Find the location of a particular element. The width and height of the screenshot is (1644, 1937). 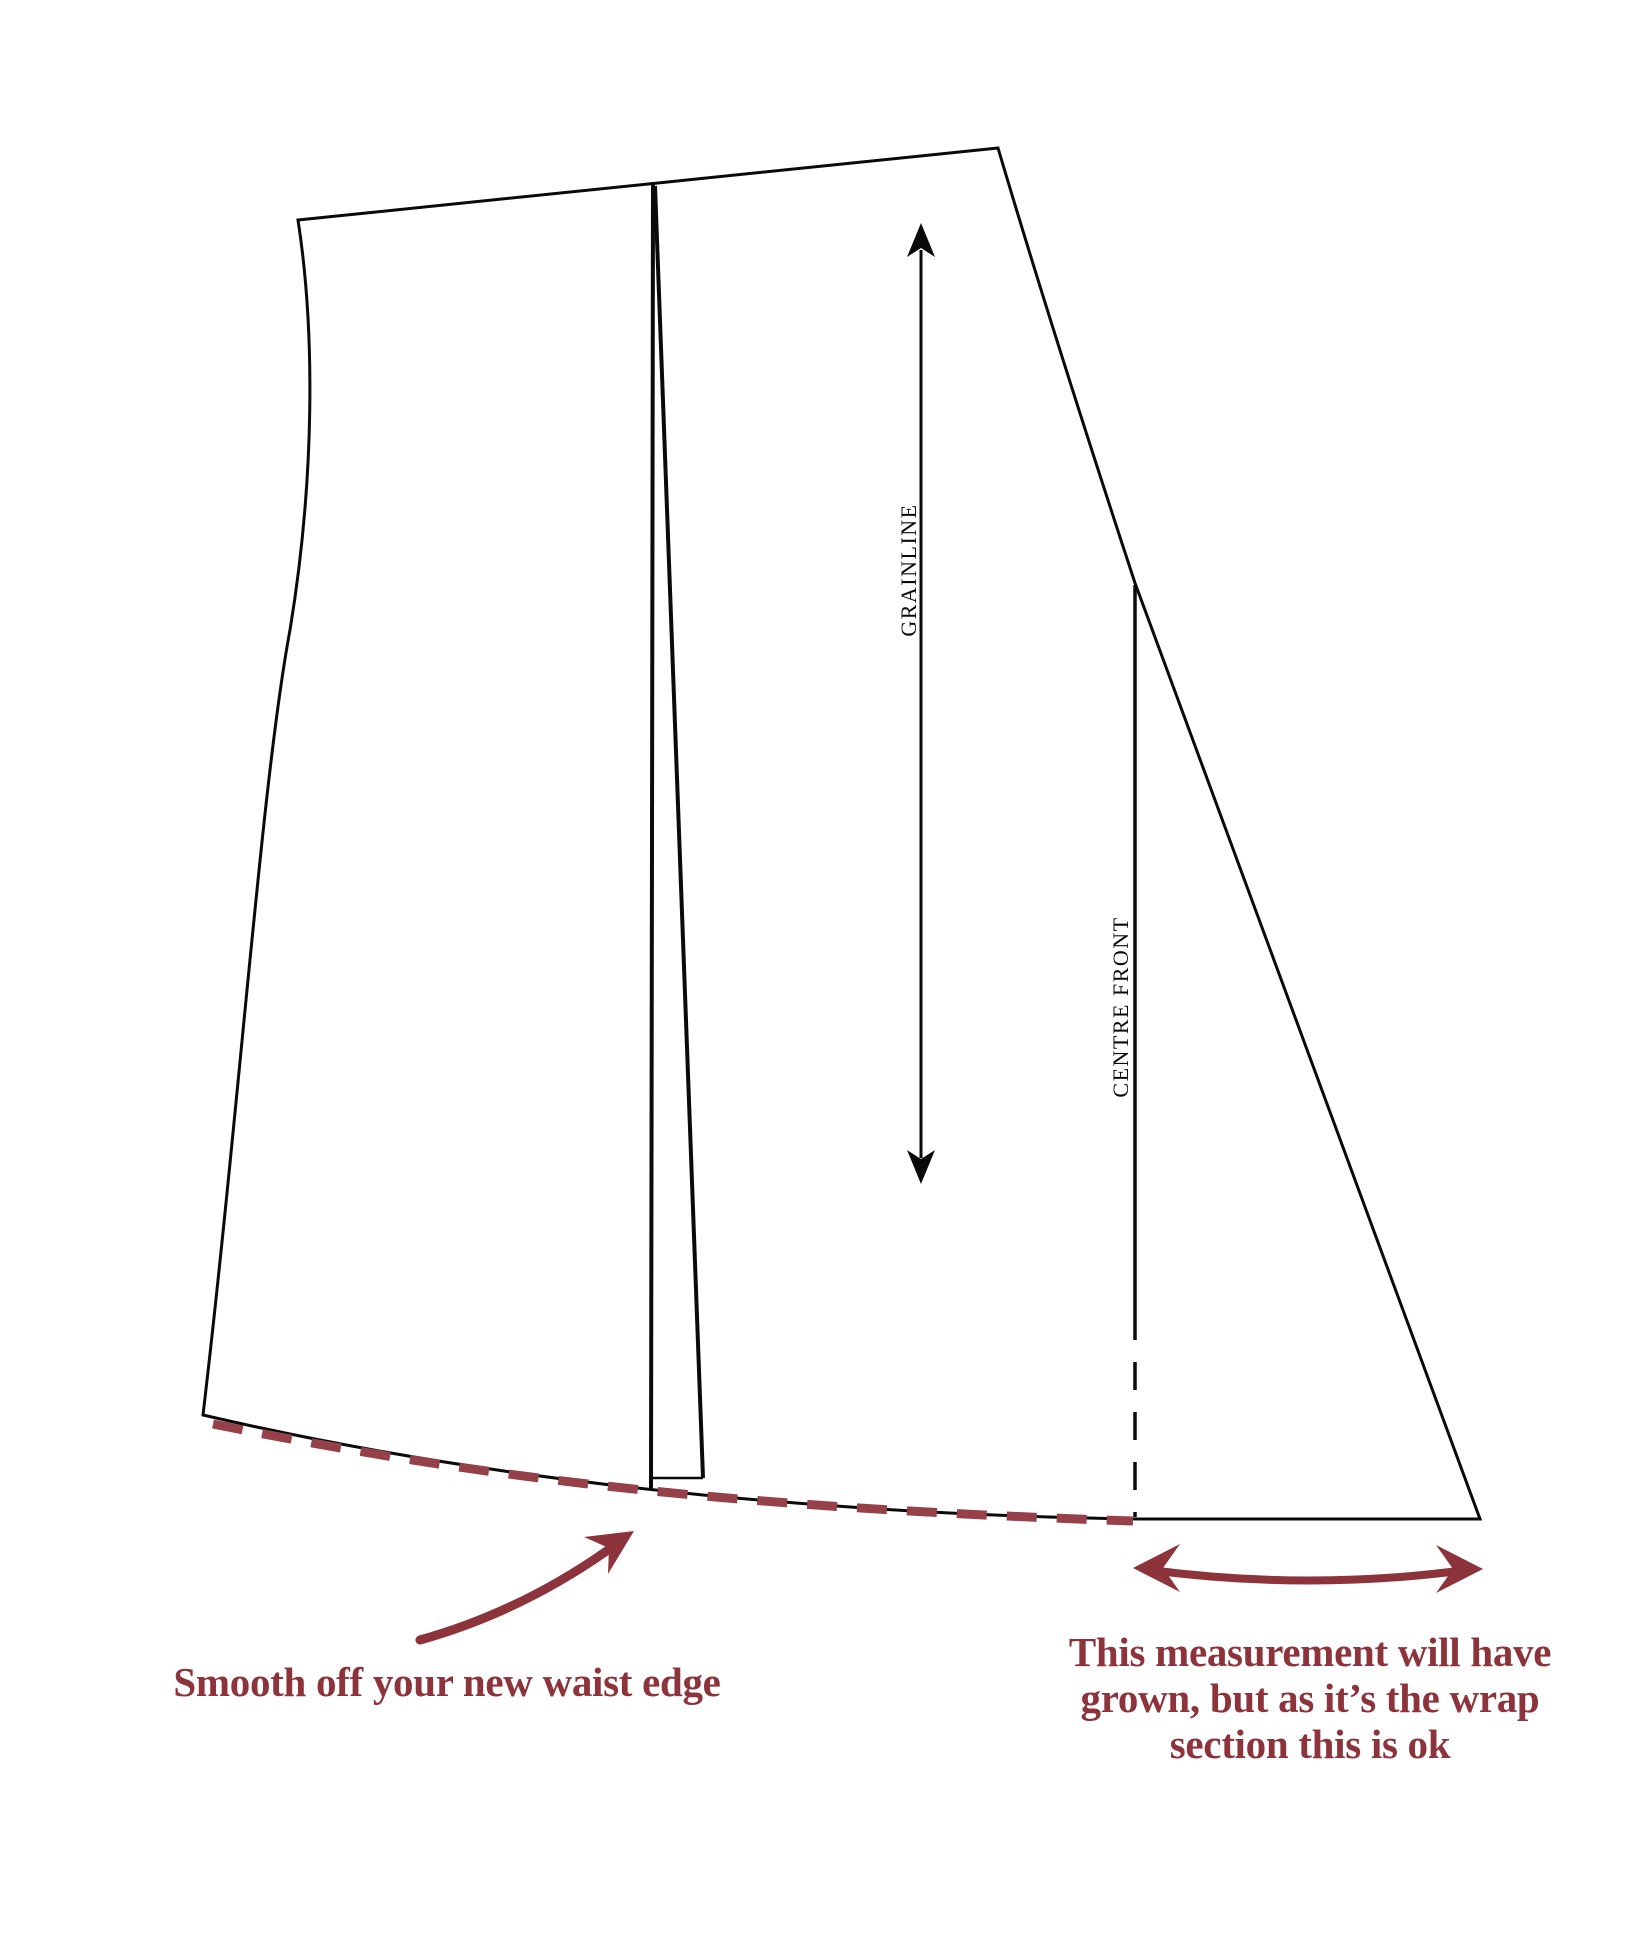

centre-front-label: CENTRE FRONT is located at coordinates (1120, 1006).